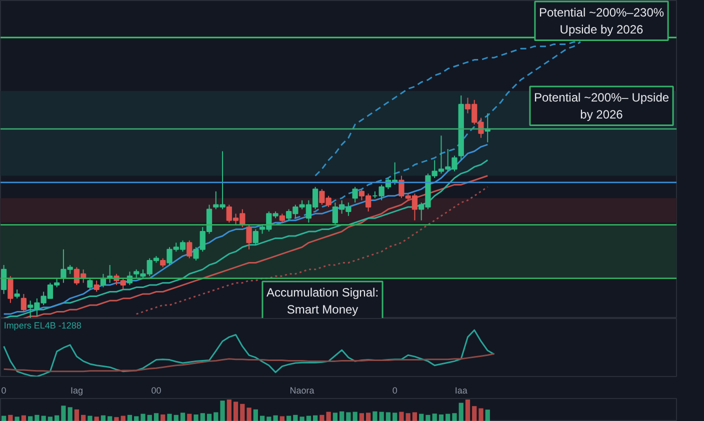 The image size is (704, 421). Describe the element at coordinates (322, 301) in the screenshot. I see `annotation: Accumulation Signal: Smart Money` at that location.